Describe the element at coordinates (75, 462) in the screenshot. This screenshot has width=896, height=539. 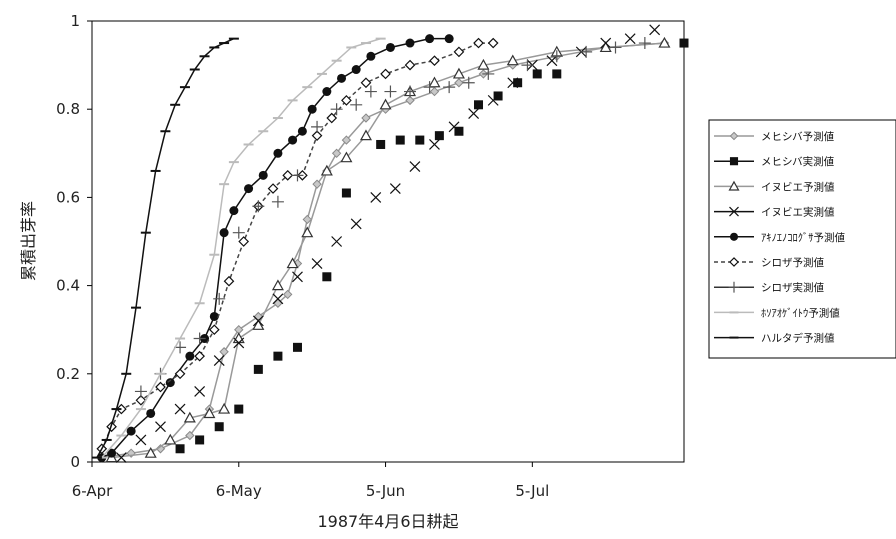
I see `y-tick-label: 0` at that location.